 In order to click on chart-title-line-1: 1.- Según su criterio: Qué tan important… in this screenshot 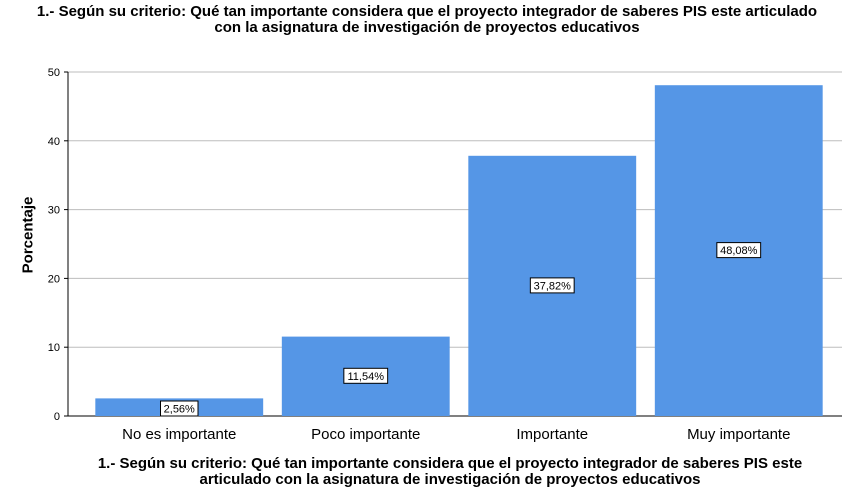, I will do `click(427, 11)`.